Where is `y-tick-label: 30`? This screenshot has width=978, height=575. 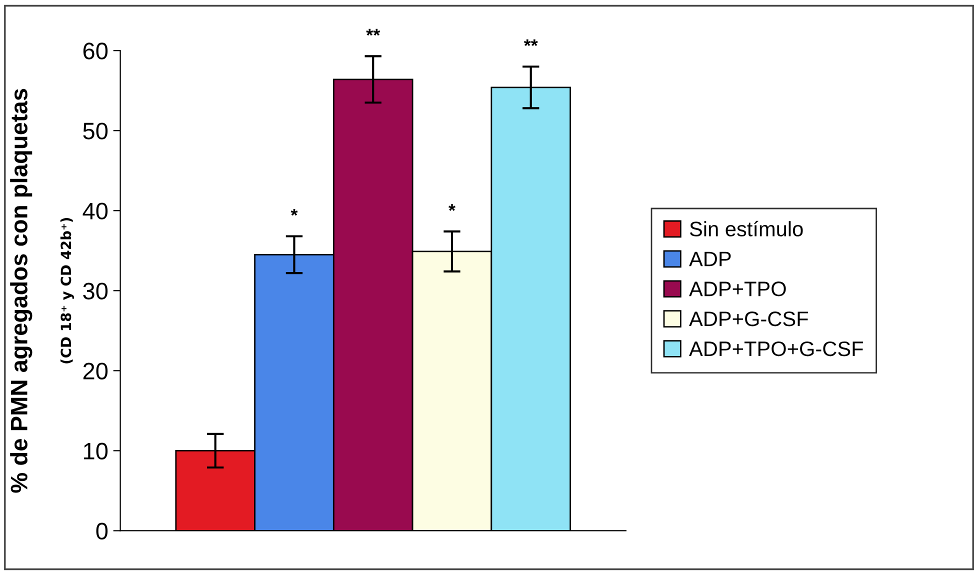 y-tick-label: 30 is located at coordinates (95, 291).